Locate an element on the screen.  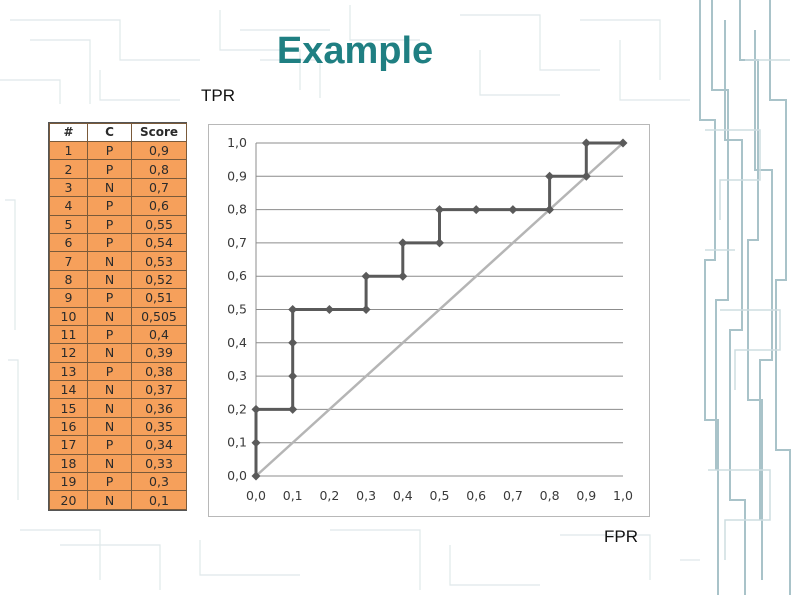
y-tick-label: 0,2 is located at coordinates (237, 408).